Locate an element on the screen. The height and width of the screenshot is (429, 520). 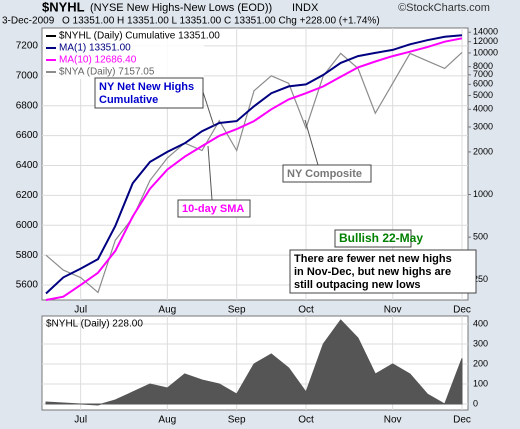
legend-label: MA(1) 13351.00 is located at coordinates (95, 48).